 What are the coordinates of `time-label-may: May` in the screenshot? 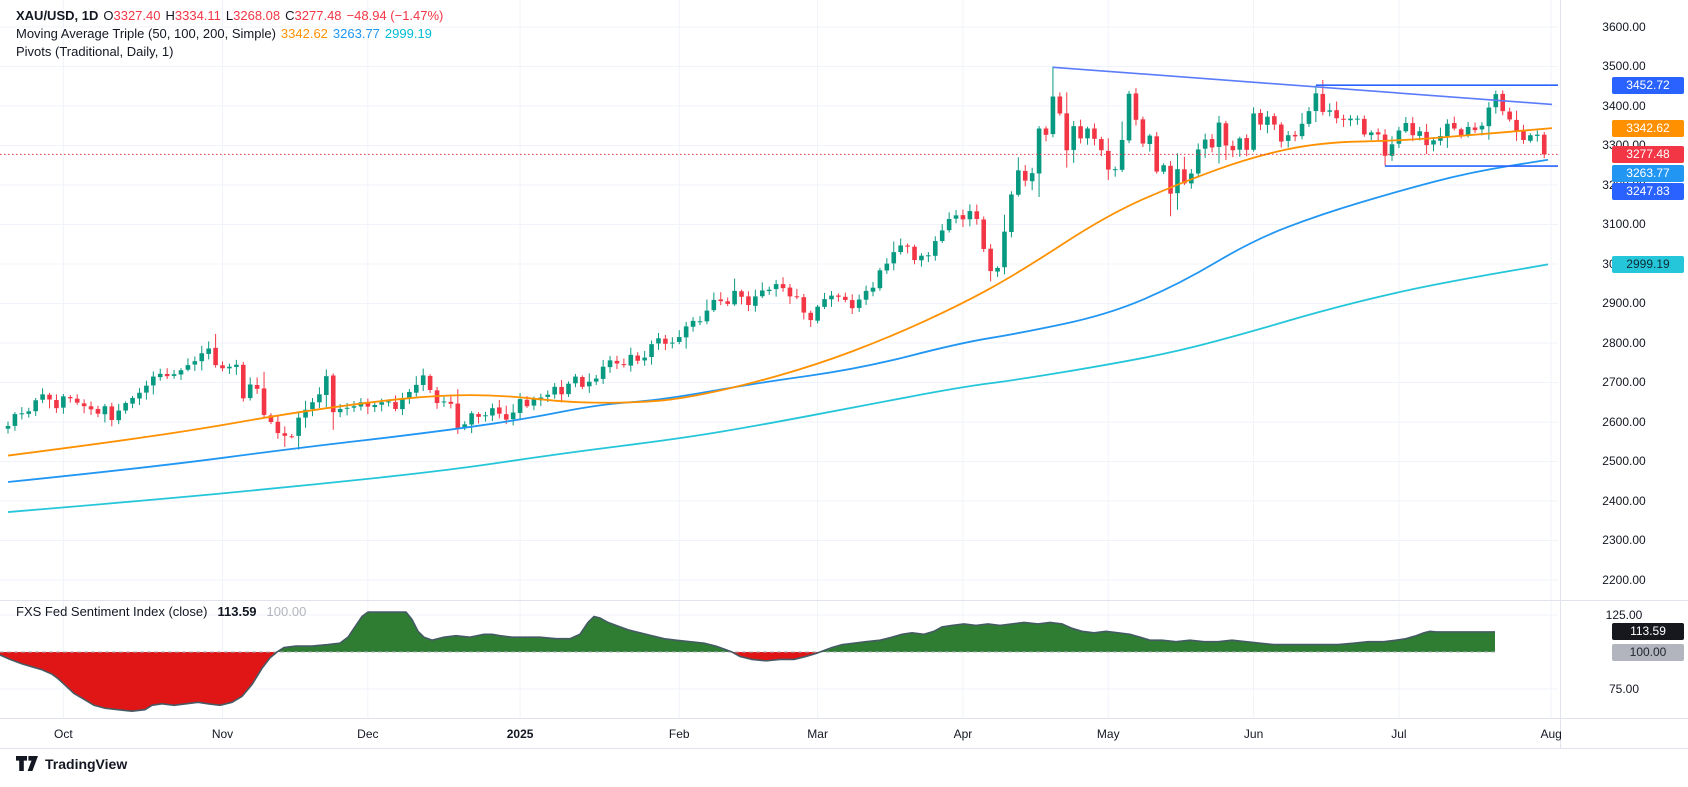 It's located at (1108, 734).